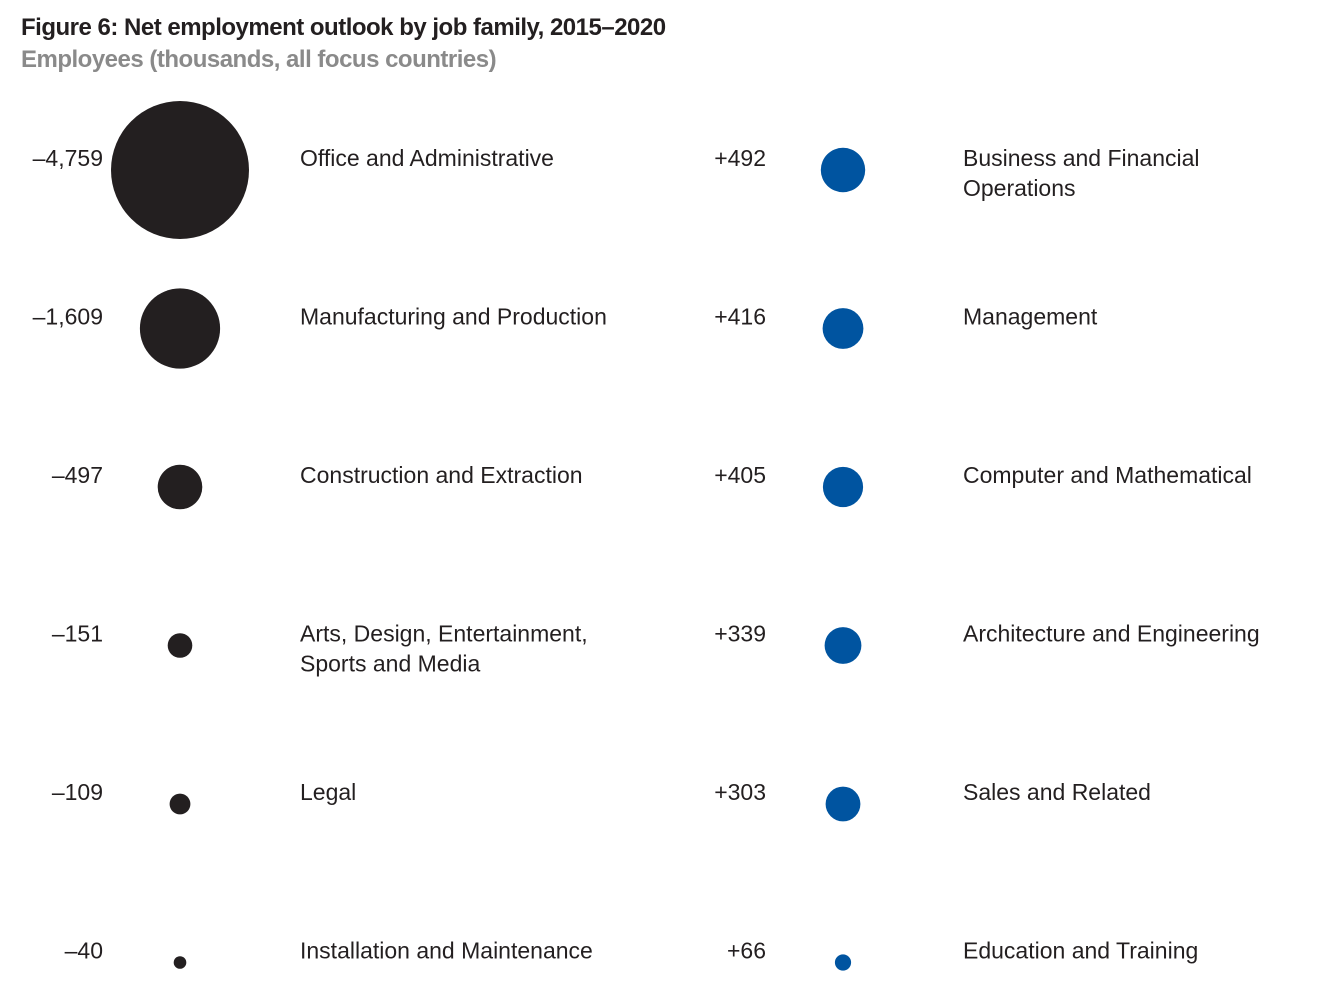  What do you see at coordinates (1080, 951) in the screenshot?
I see `category-label-positive-6: Education and Training` at bounding box center [1080, 951].